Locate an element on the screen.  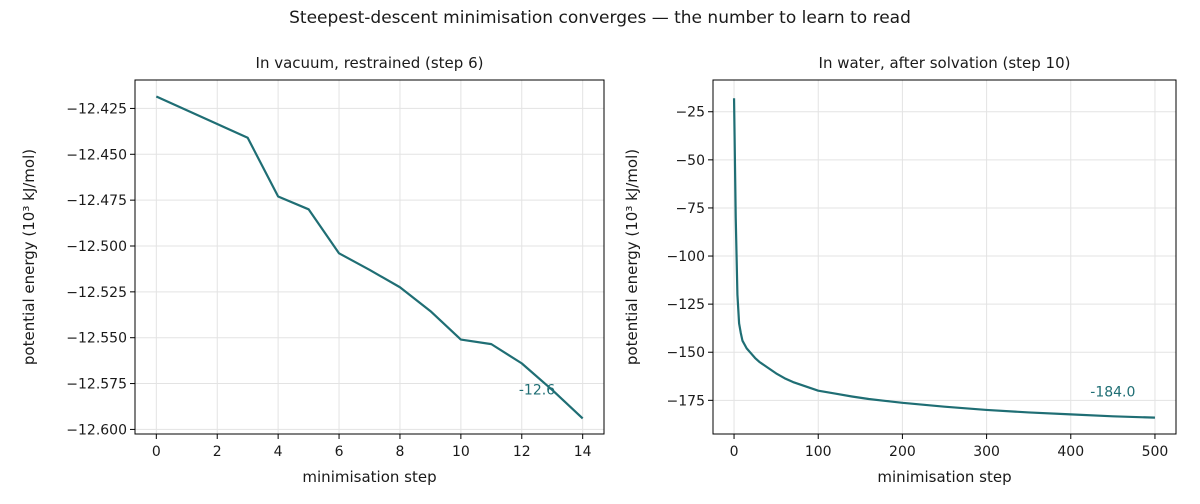
y-tick-label: −12.550 is located at coordinates (96, 339).